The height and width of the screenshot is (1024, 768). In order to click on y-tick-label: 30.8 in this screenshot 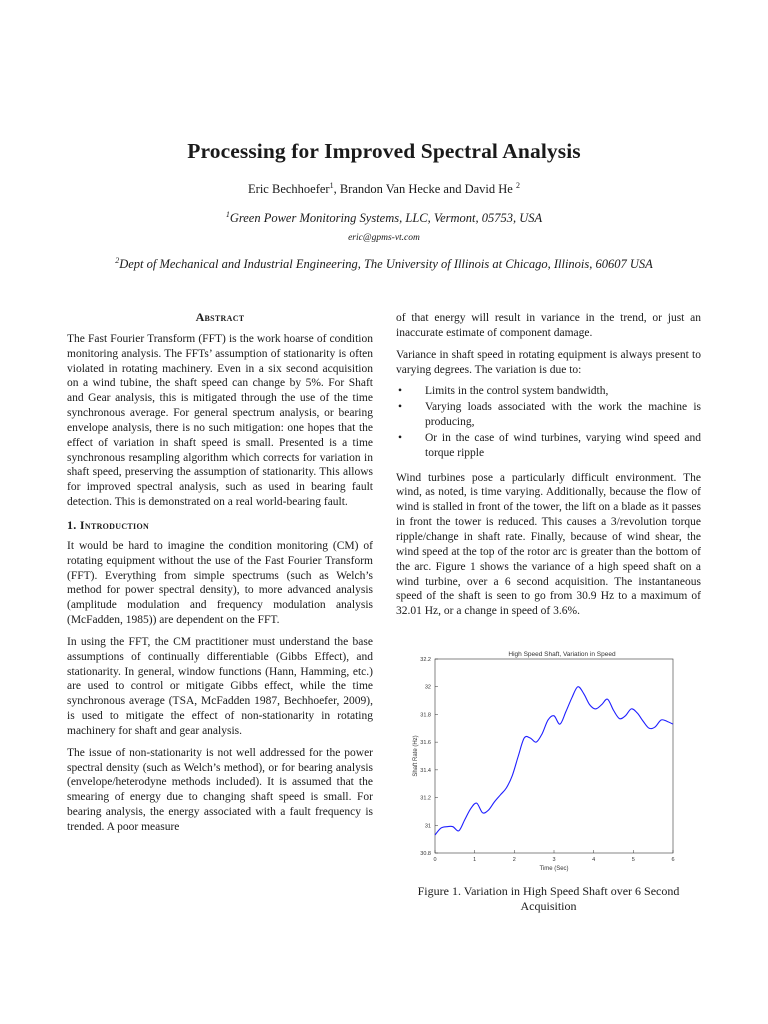, I will do `click(425, 854)`.